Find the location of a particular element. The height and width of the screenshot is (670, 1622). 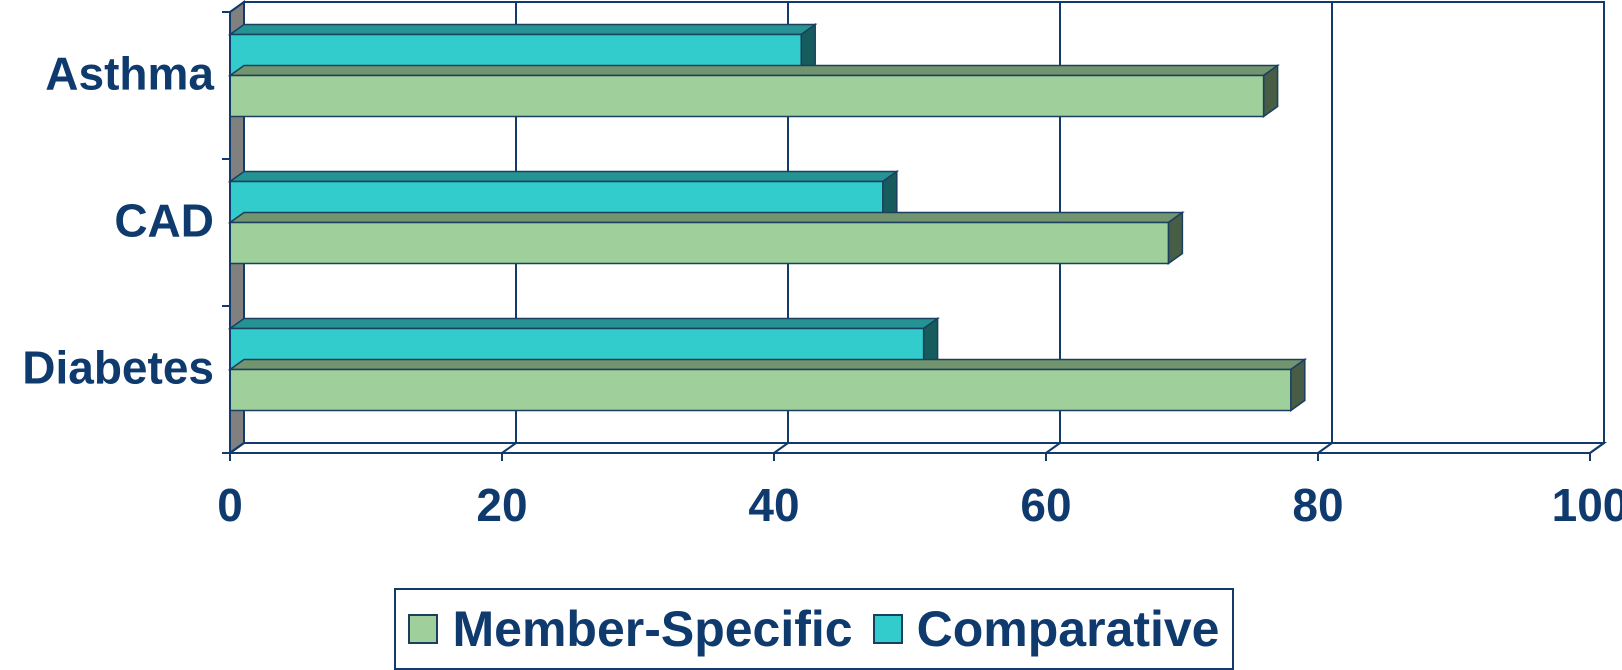

legend-label-comparative: Comparative is located at coordinates (1068, 629).